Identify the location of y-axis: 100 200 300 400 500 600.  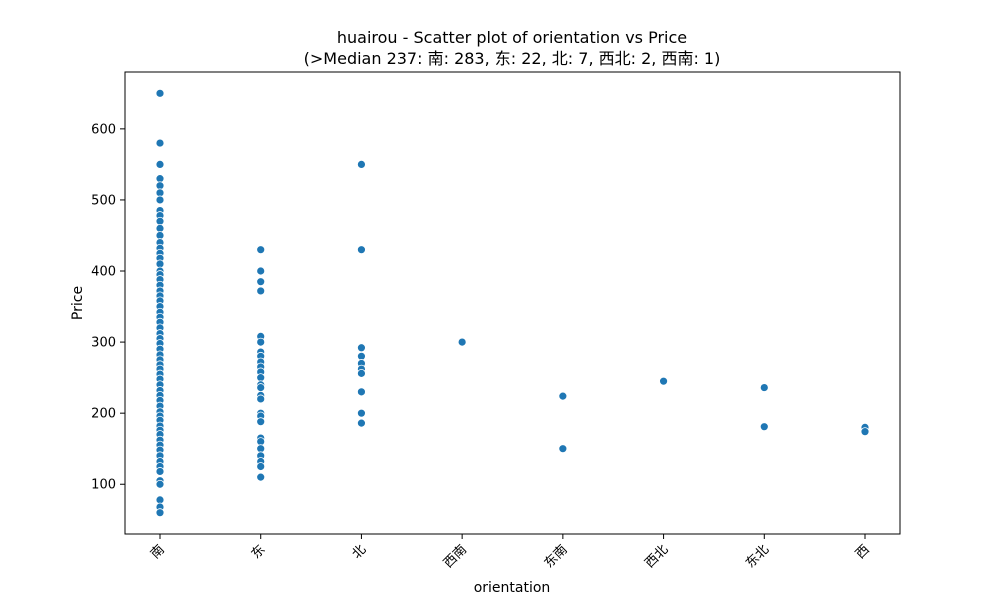
(108, 307).